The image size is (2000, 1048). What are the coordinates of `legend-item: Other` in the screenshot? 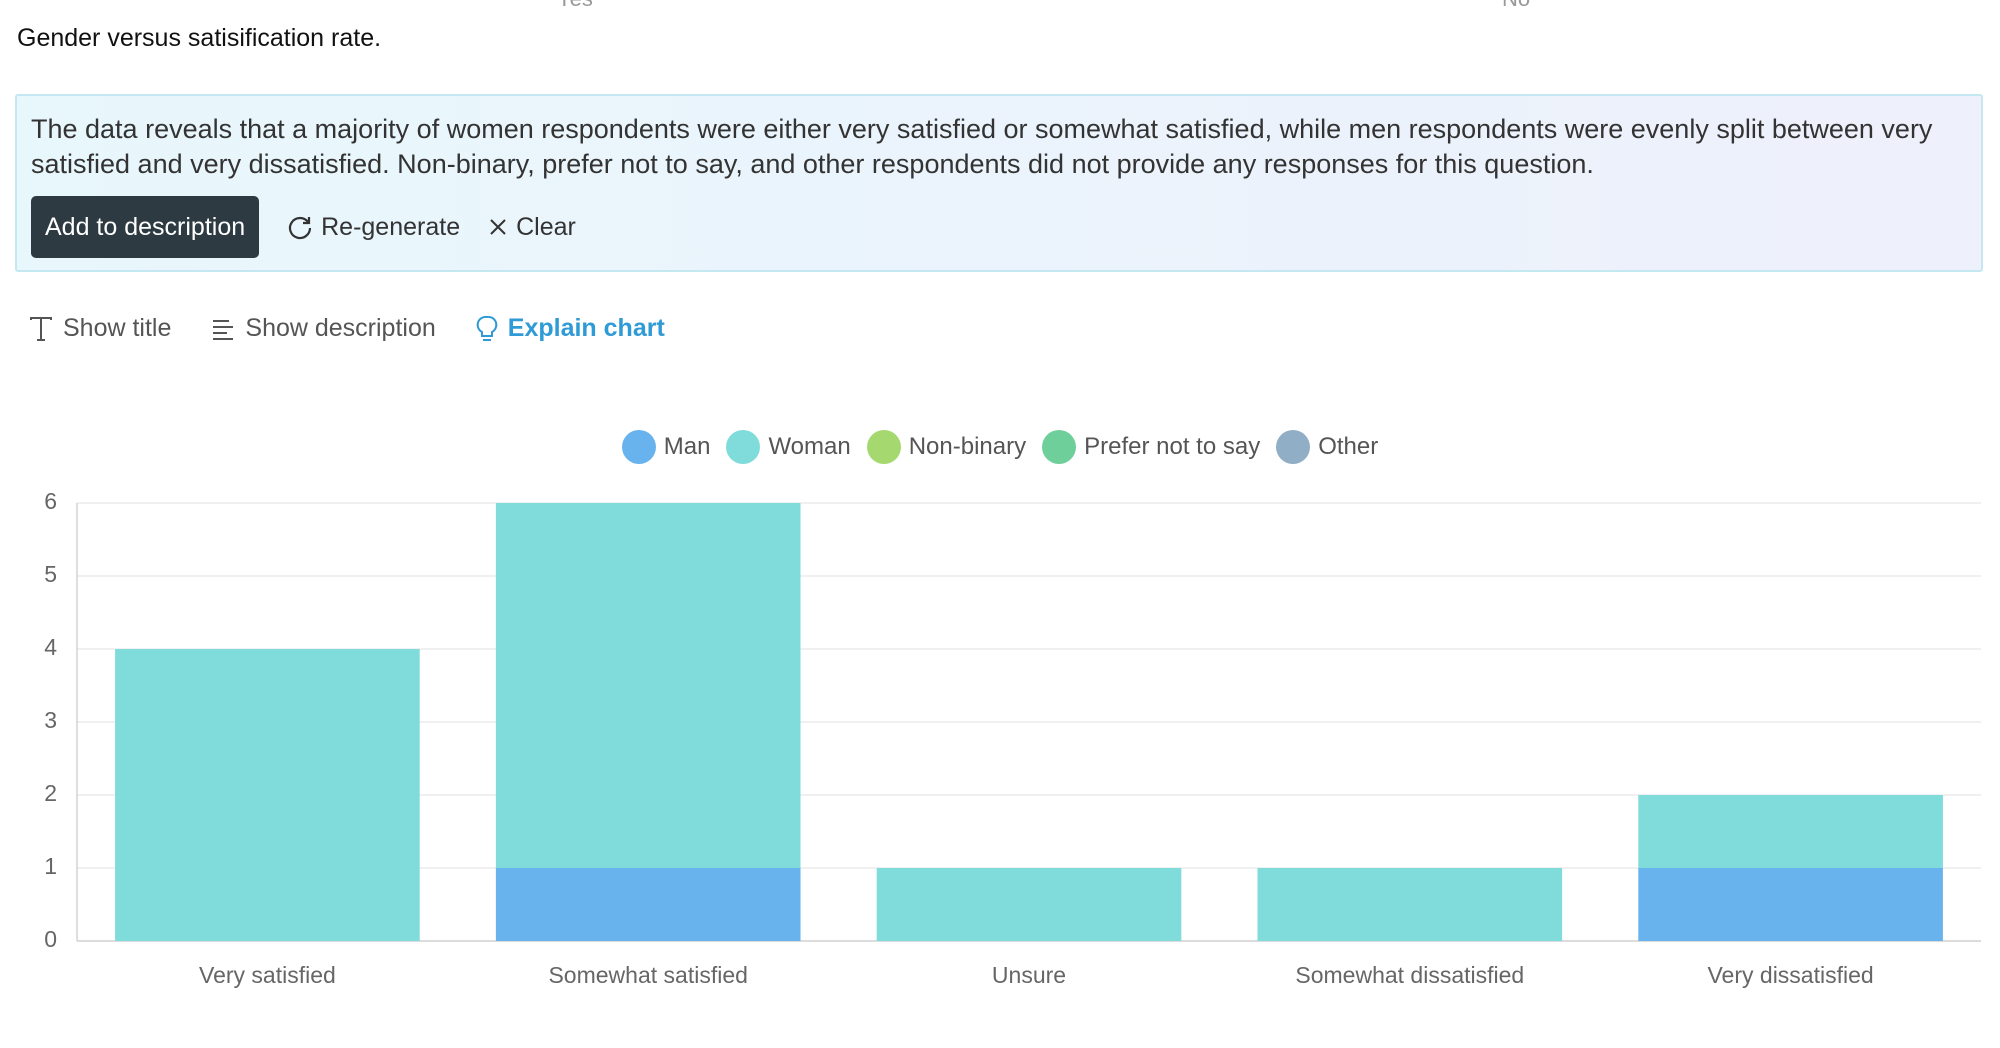 It's located at (1327, 447).